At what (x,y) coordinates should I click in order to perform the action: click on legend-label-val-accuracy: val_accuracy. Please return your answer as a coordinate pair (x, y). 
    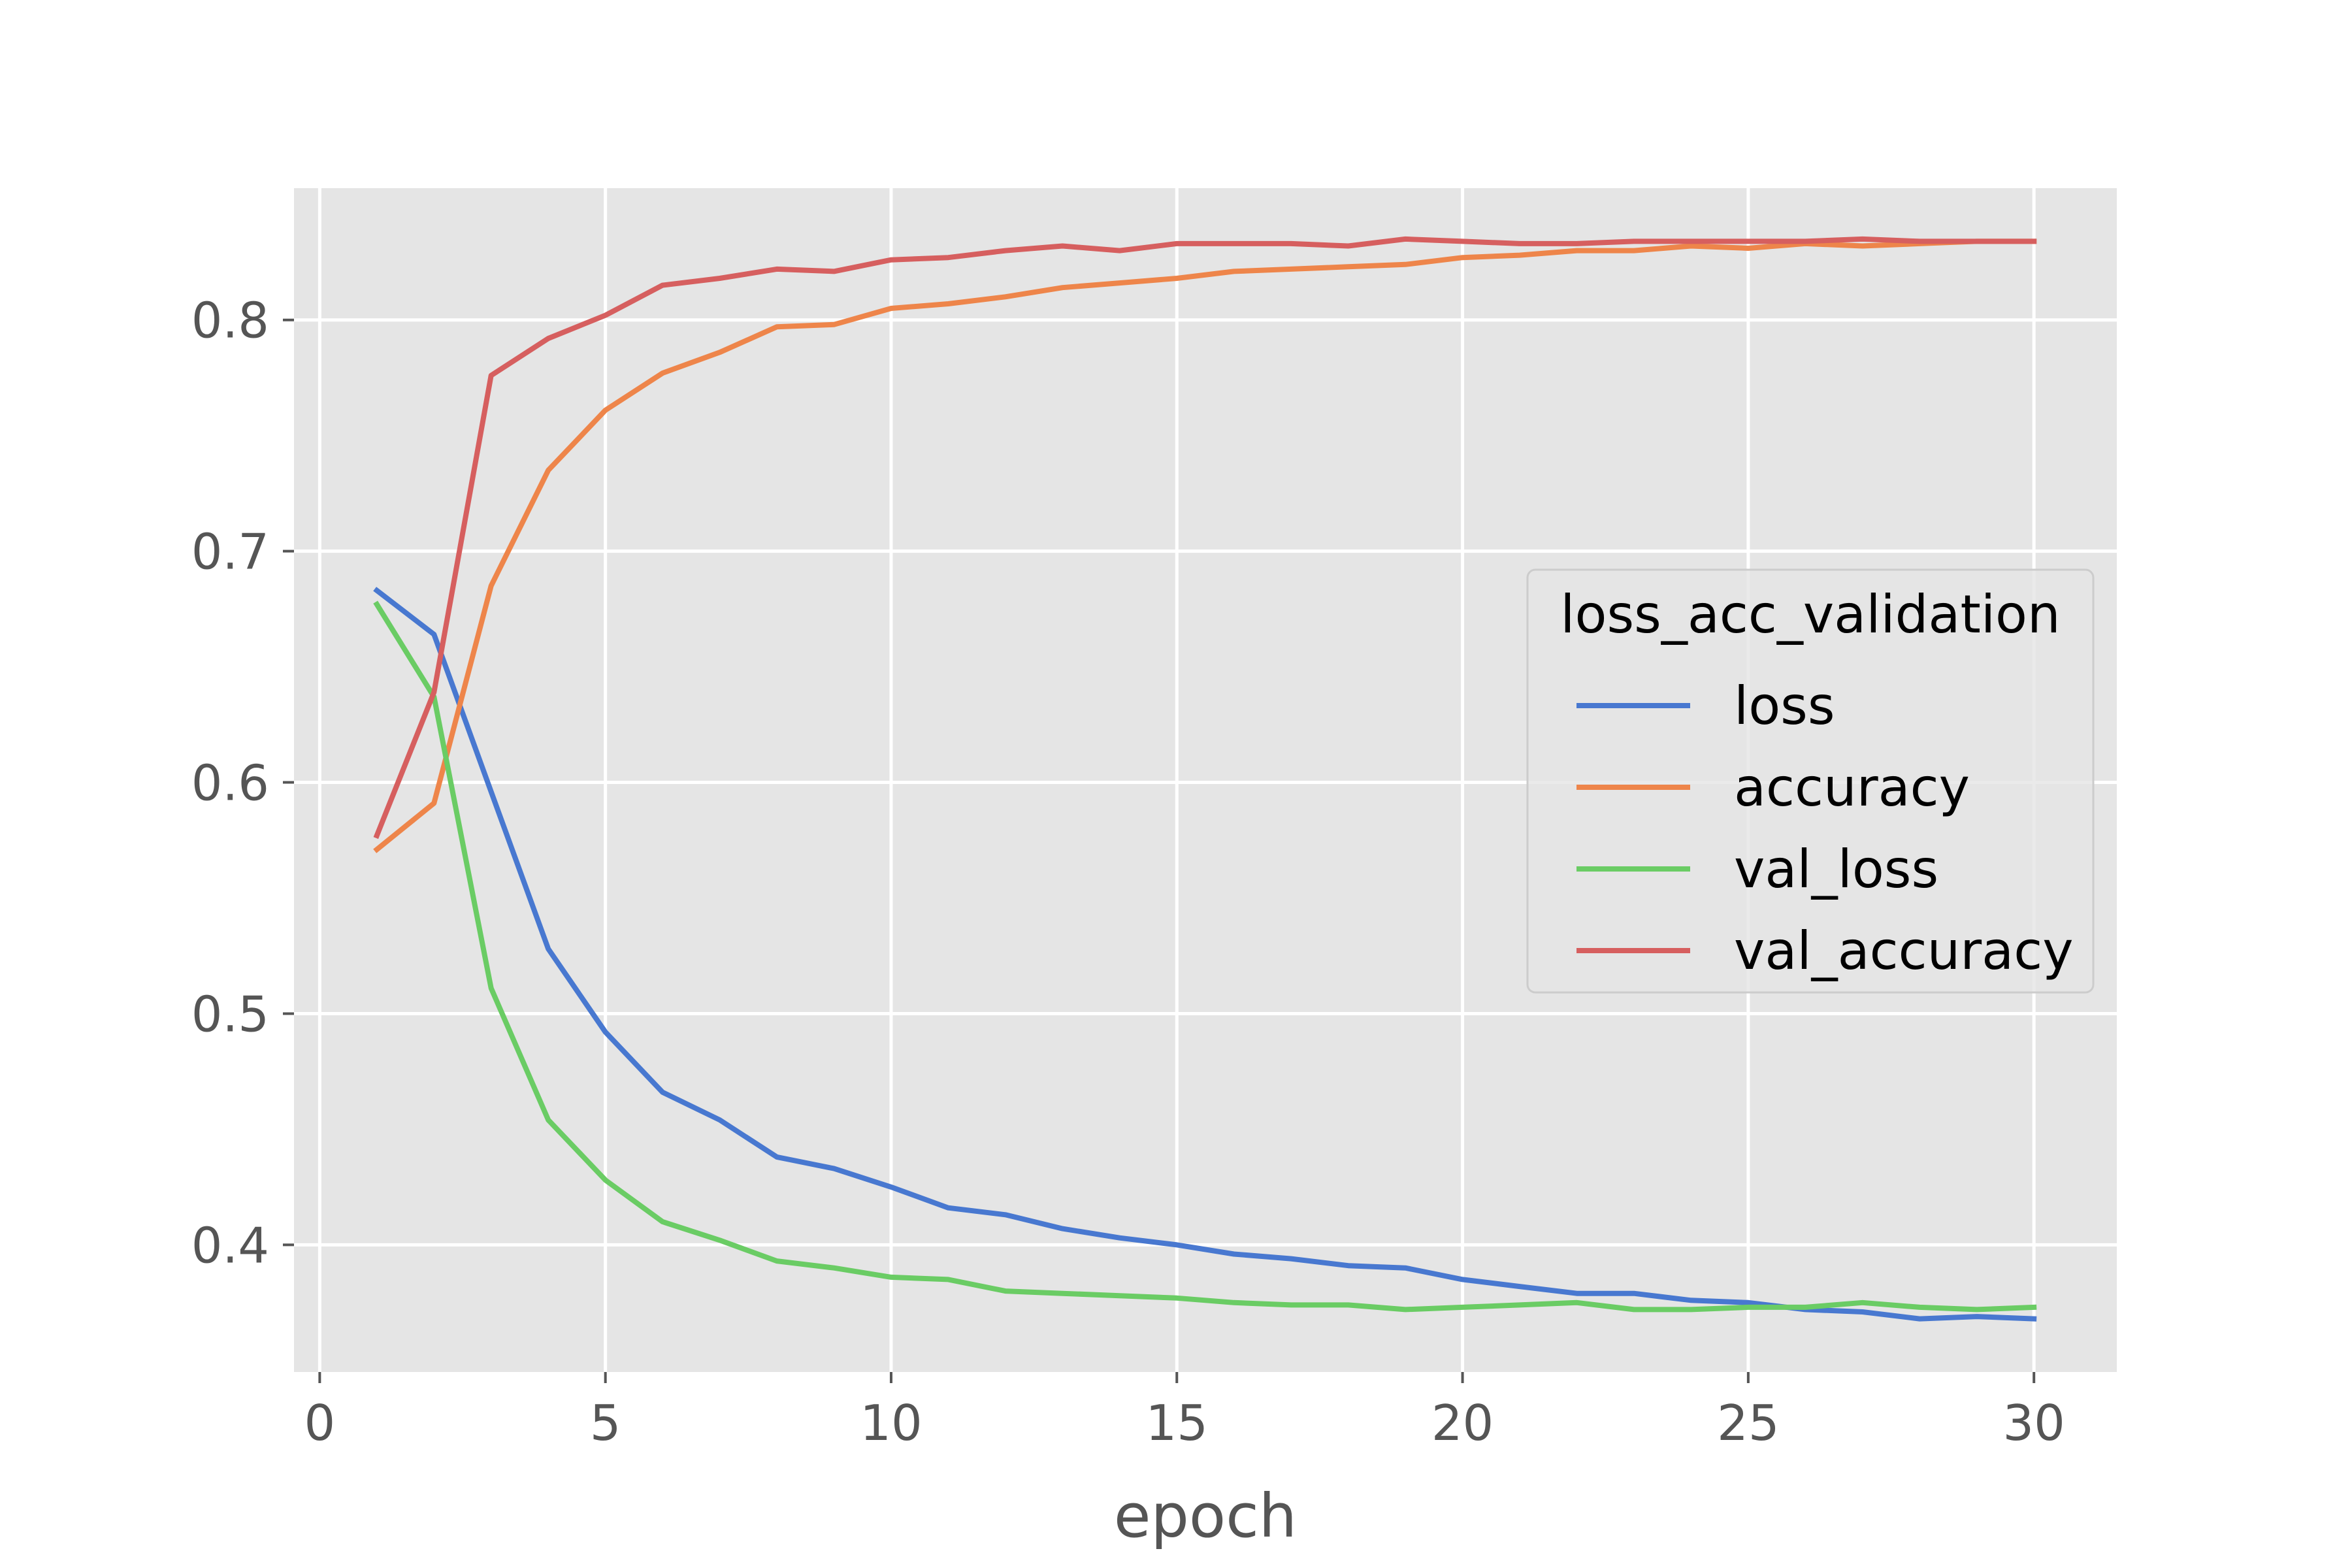
    Looking at the image, I should click on (1904, 951).